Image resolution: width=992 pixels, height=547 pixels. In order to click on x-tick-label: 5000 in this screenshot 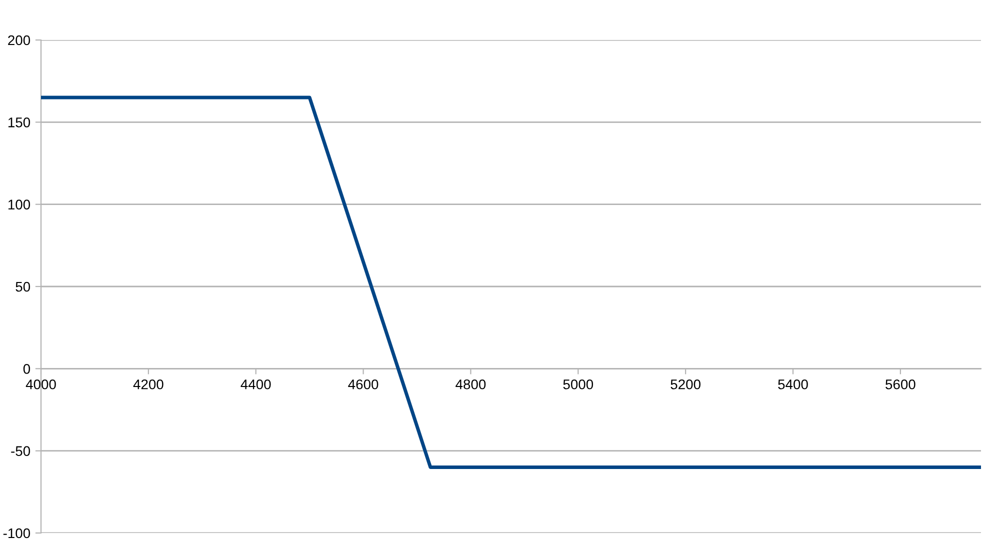, I will do `click(578, 384)`.